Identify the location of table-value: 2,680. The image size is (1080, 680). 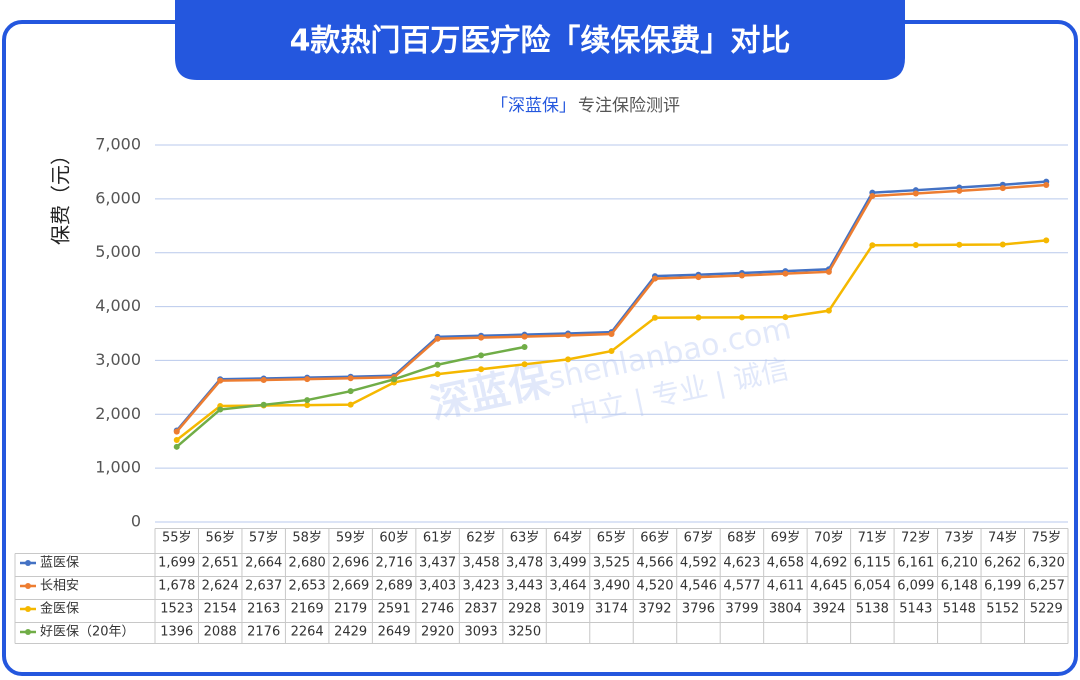
(307, 563).